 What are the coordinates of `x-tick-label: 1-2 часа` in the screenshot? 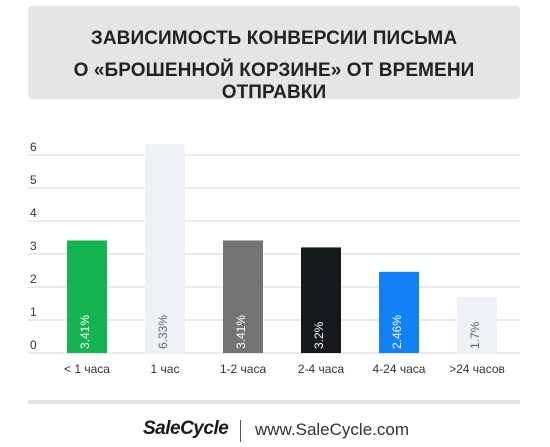 It's located at (243, 369).